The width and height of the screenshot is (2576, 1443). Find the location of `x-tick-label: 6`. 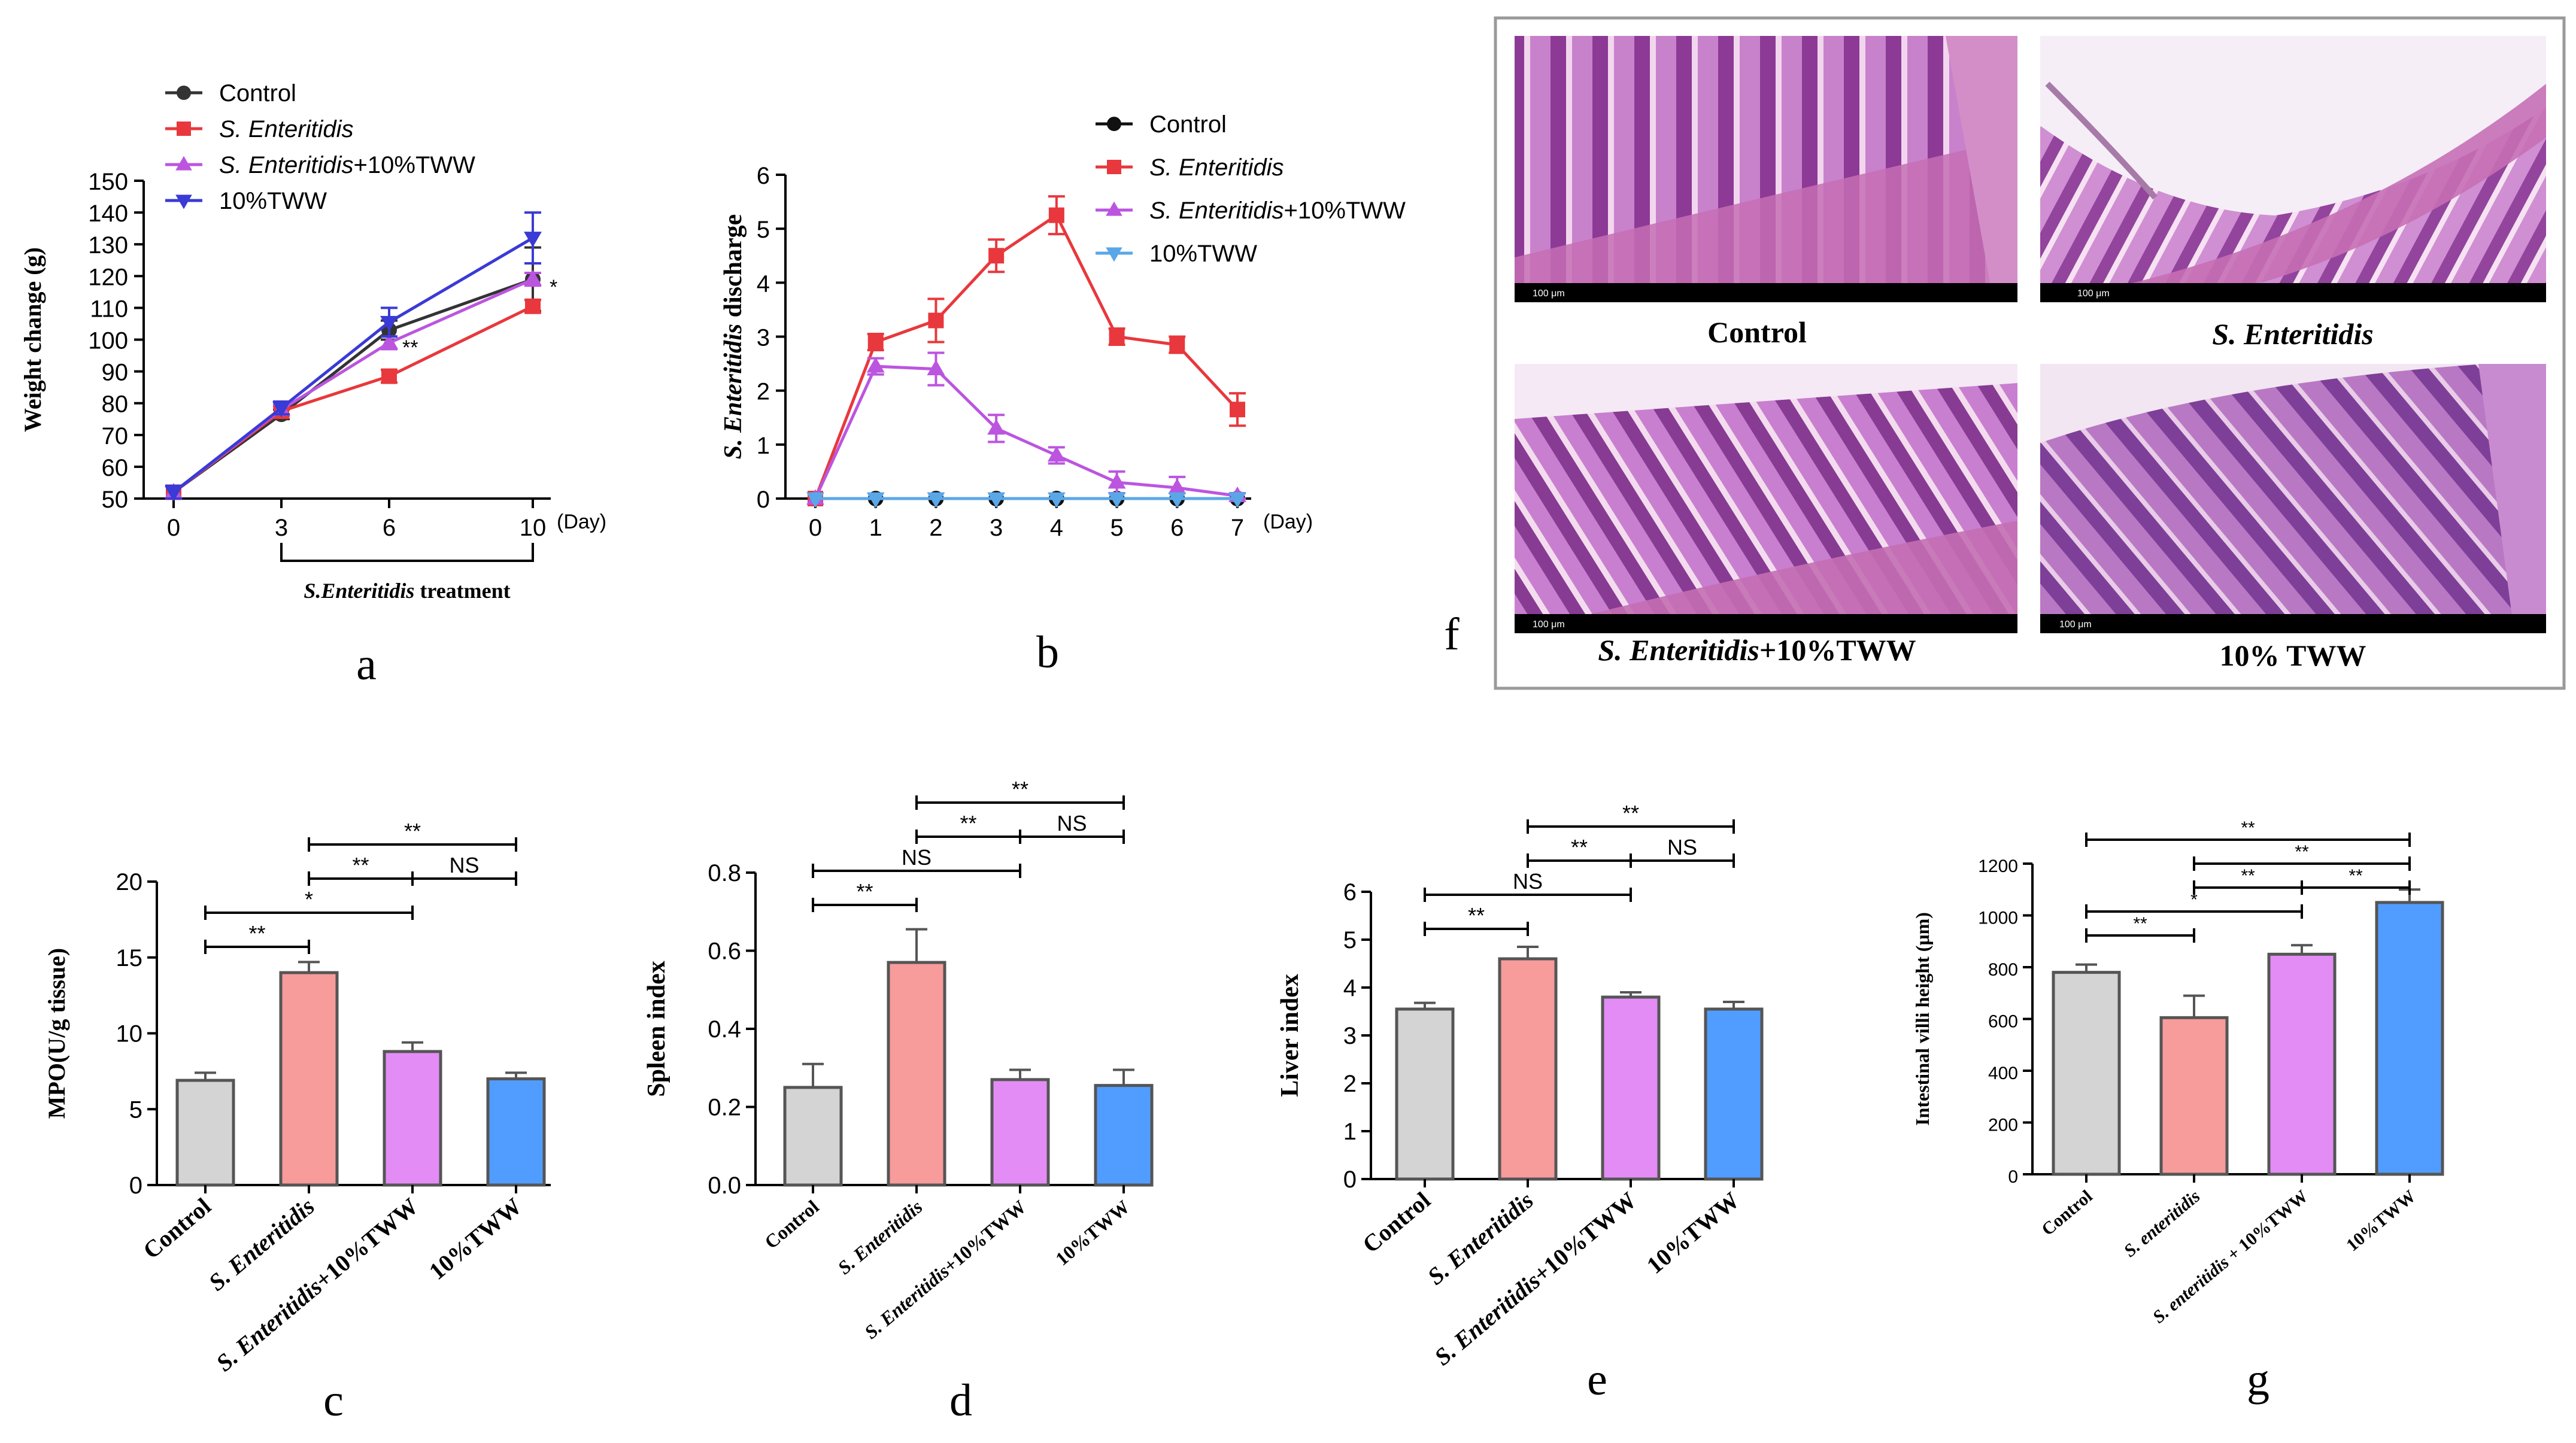

x-tick-label: 6 is located at coordinates (390, 528).